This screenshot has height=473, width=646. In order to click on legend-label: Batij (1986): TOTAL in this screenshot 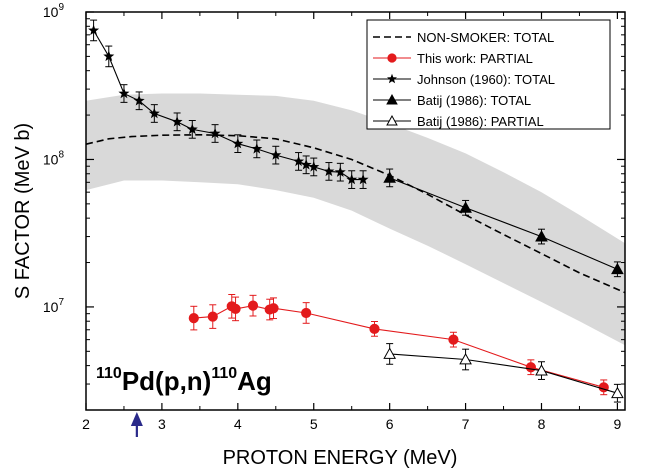, I will do `click(474, 100)`.